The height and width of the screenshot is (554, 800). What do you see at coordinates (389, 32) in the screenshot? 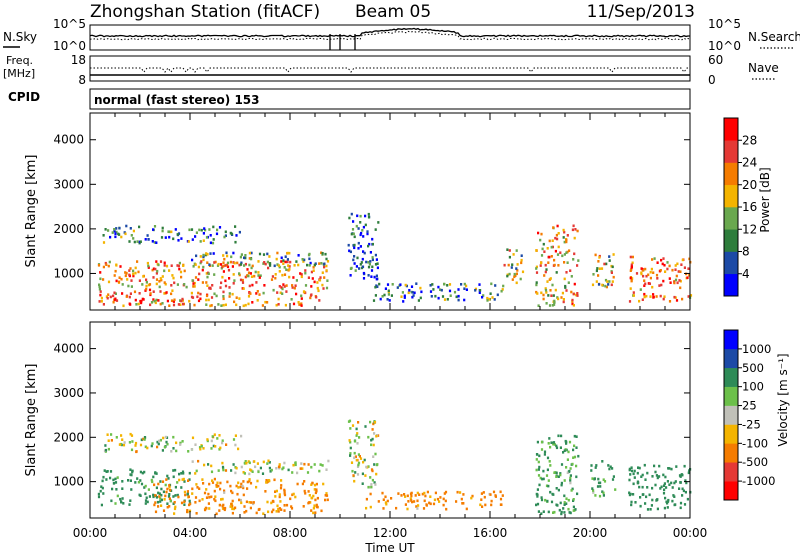
I see `nsky-trace` at bounding box center [389, 32].